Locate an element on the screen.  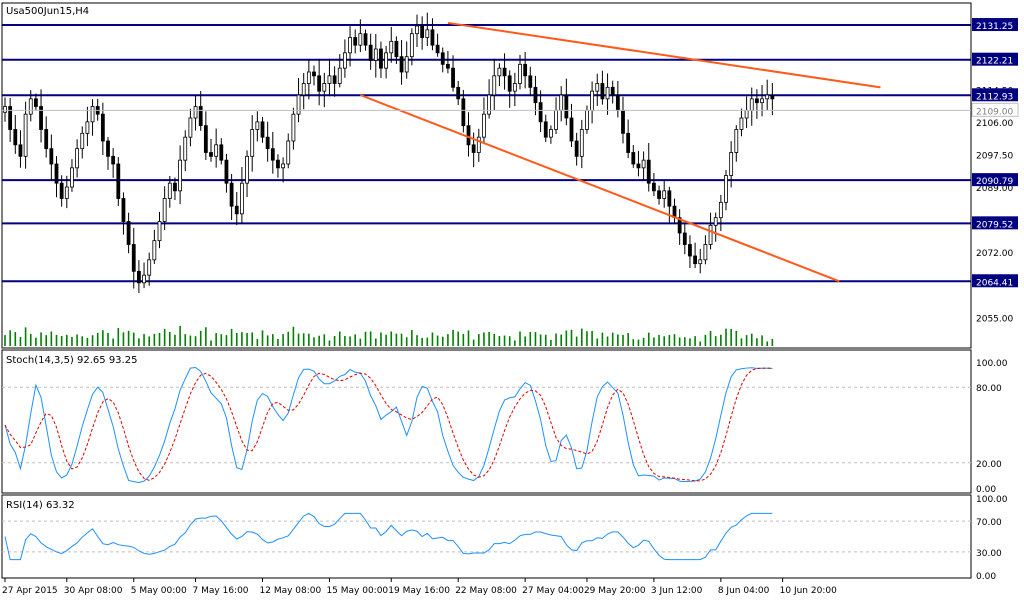
price-tick: 2106.00 is located at coordinates (994, 124).